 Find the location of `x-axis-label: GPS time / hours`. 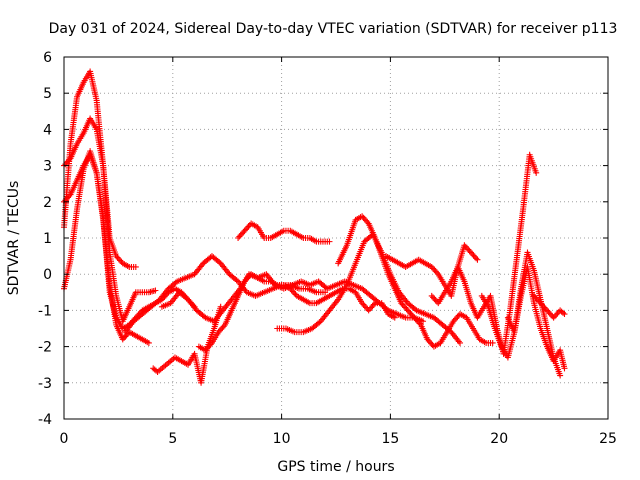

x-axis-label: GPS time / hours is located at coordinates (335, 467).